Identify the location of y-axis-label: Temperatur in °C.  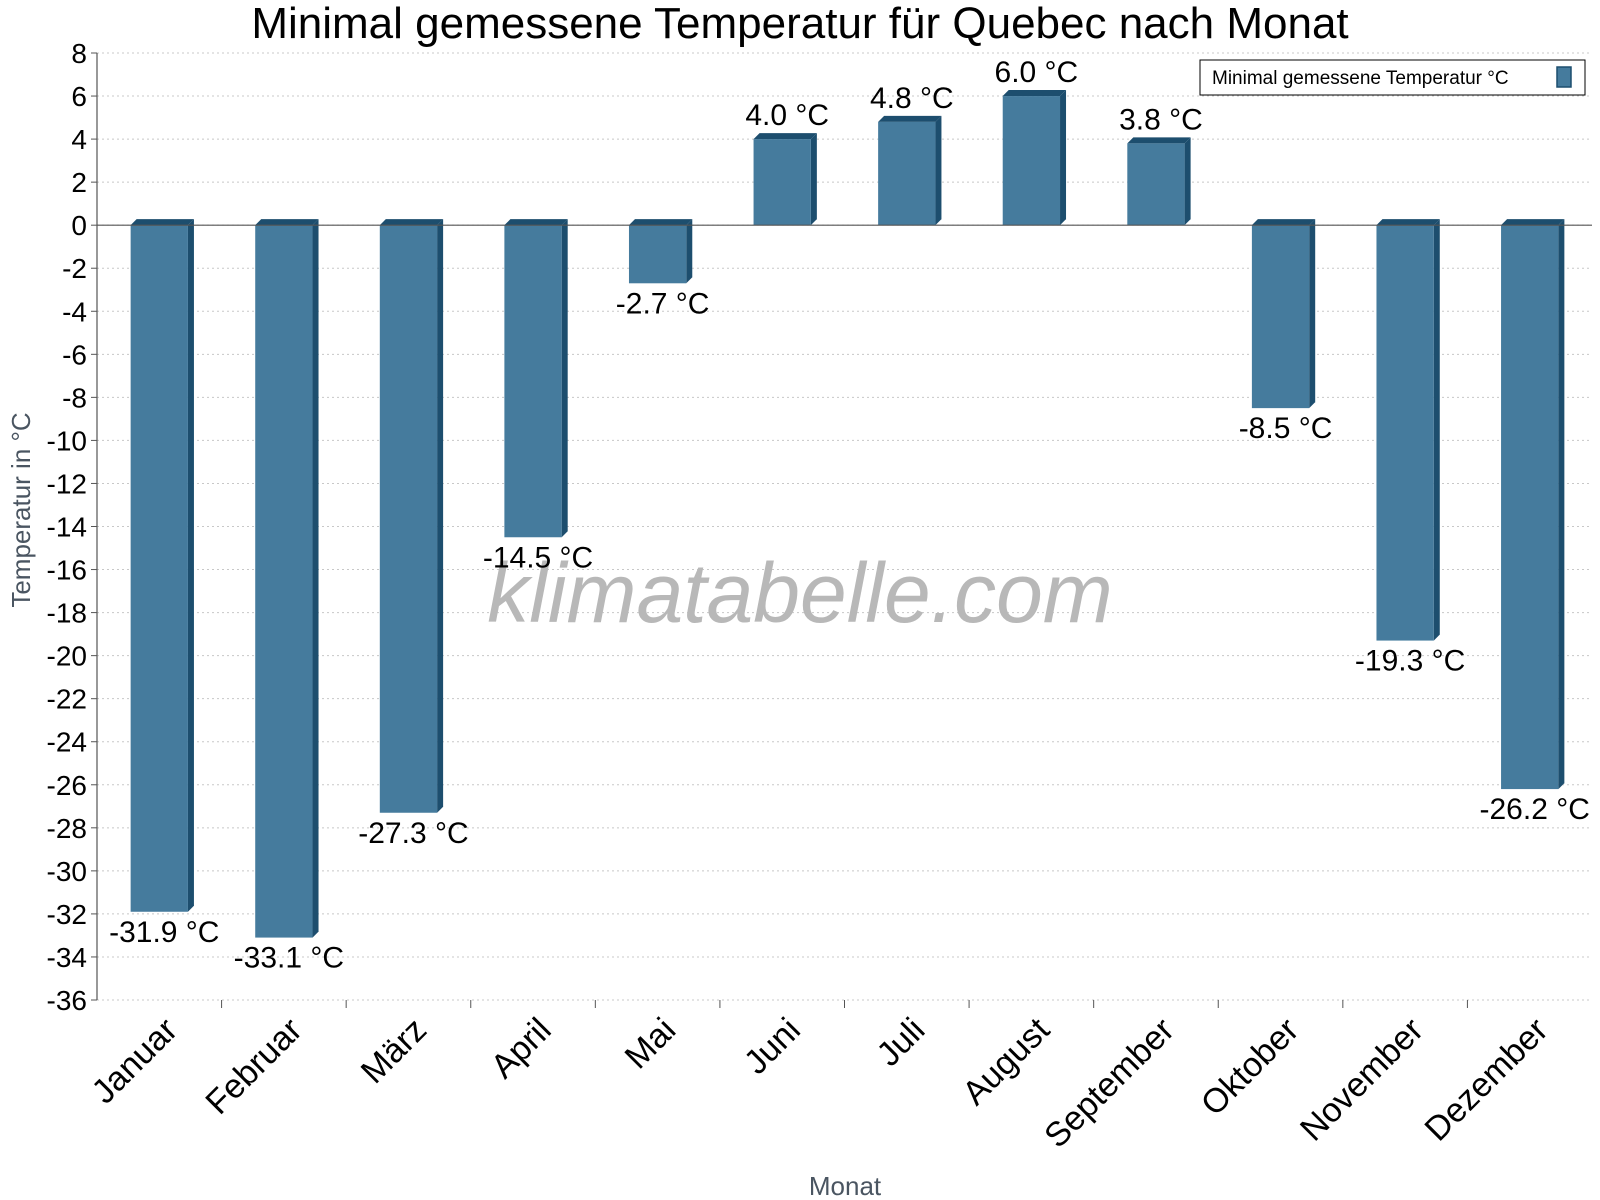
(21, 509).